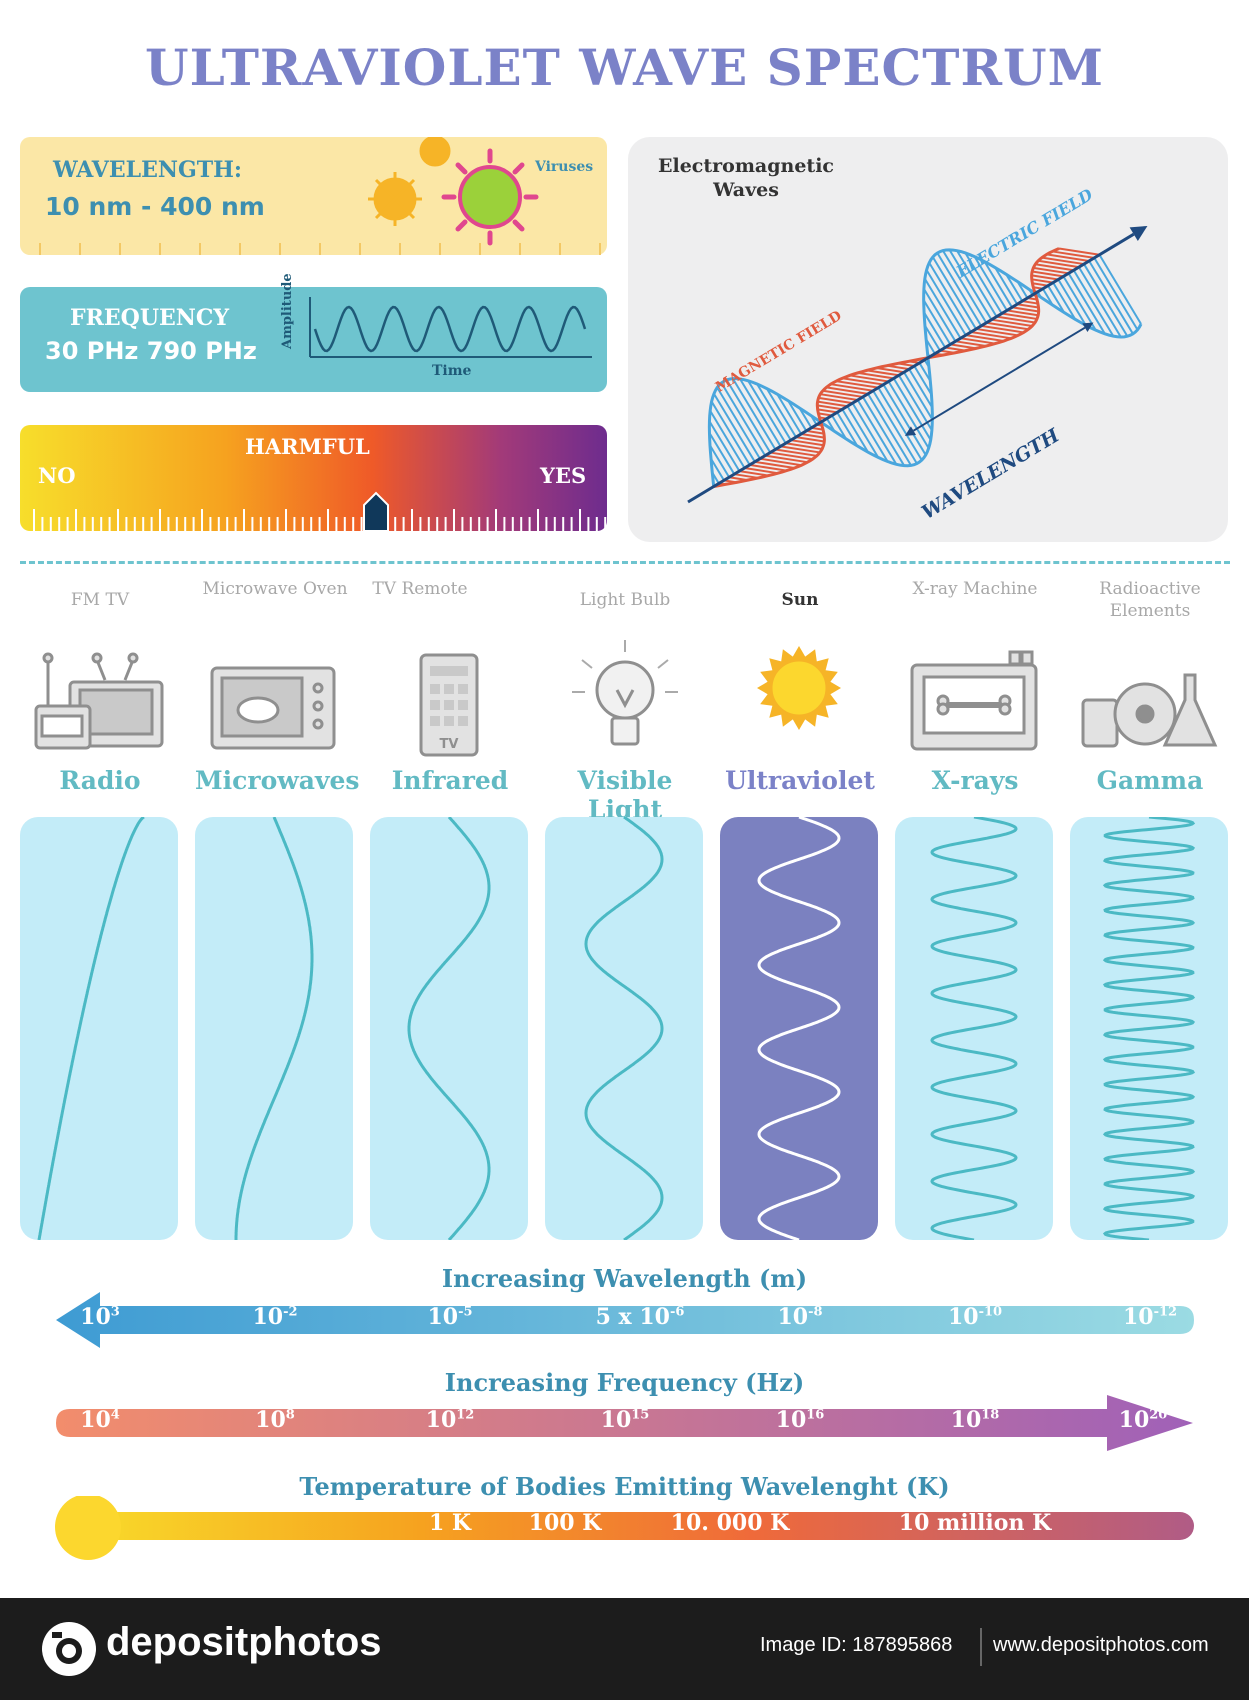  What do you see at coordinates (99, 701) in the screenshot?
I see `radio-tv-icon` at bounding box center [99, 701].